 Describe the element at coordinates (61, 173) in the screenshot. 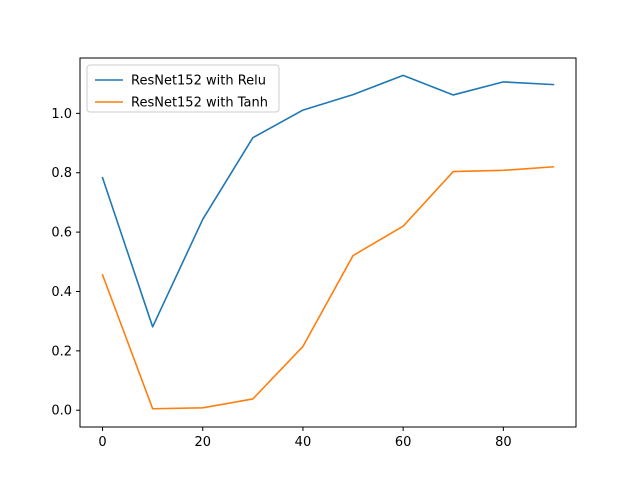

I see `y-tick-label: 0.8` at that location.